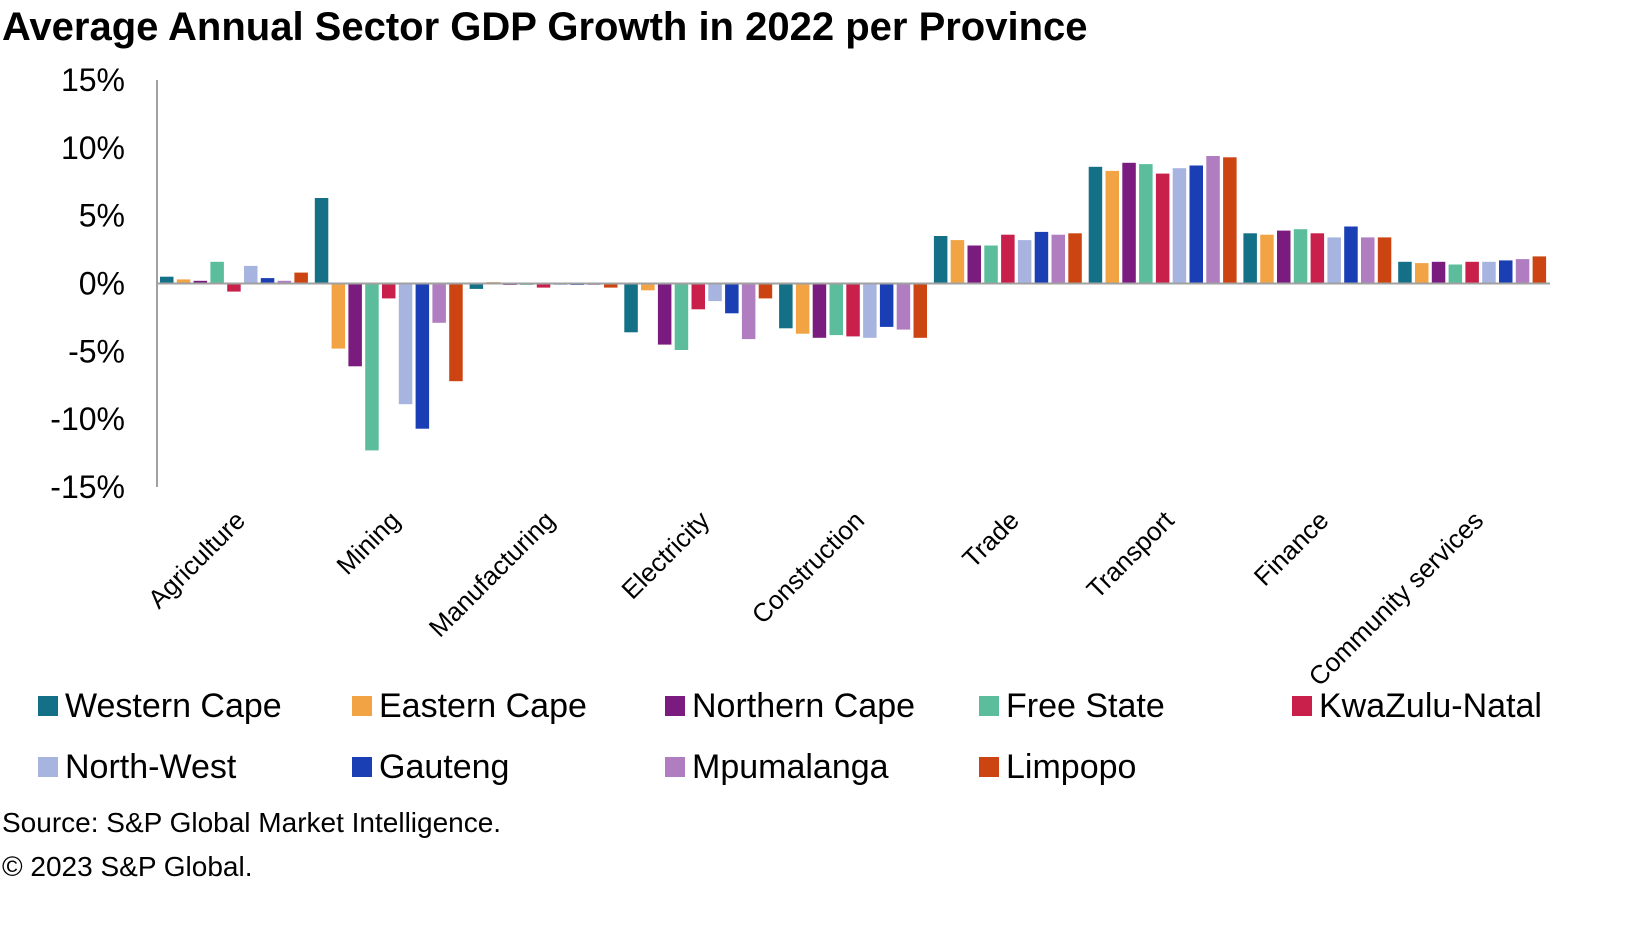  I want to click on legend-item: Western Cape, so click(160, 706).